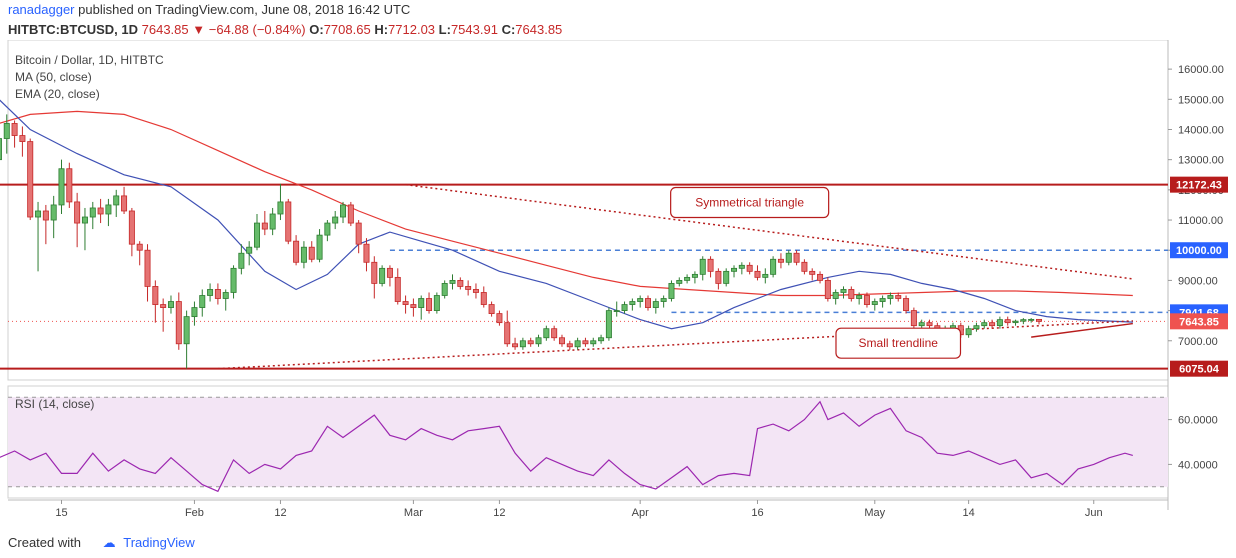 This screenshot has height=558, width=1236. What do you see at coordinates (381, 29) in the screenshot?
I see `high-label: H:` at bounding box center [381, 29].